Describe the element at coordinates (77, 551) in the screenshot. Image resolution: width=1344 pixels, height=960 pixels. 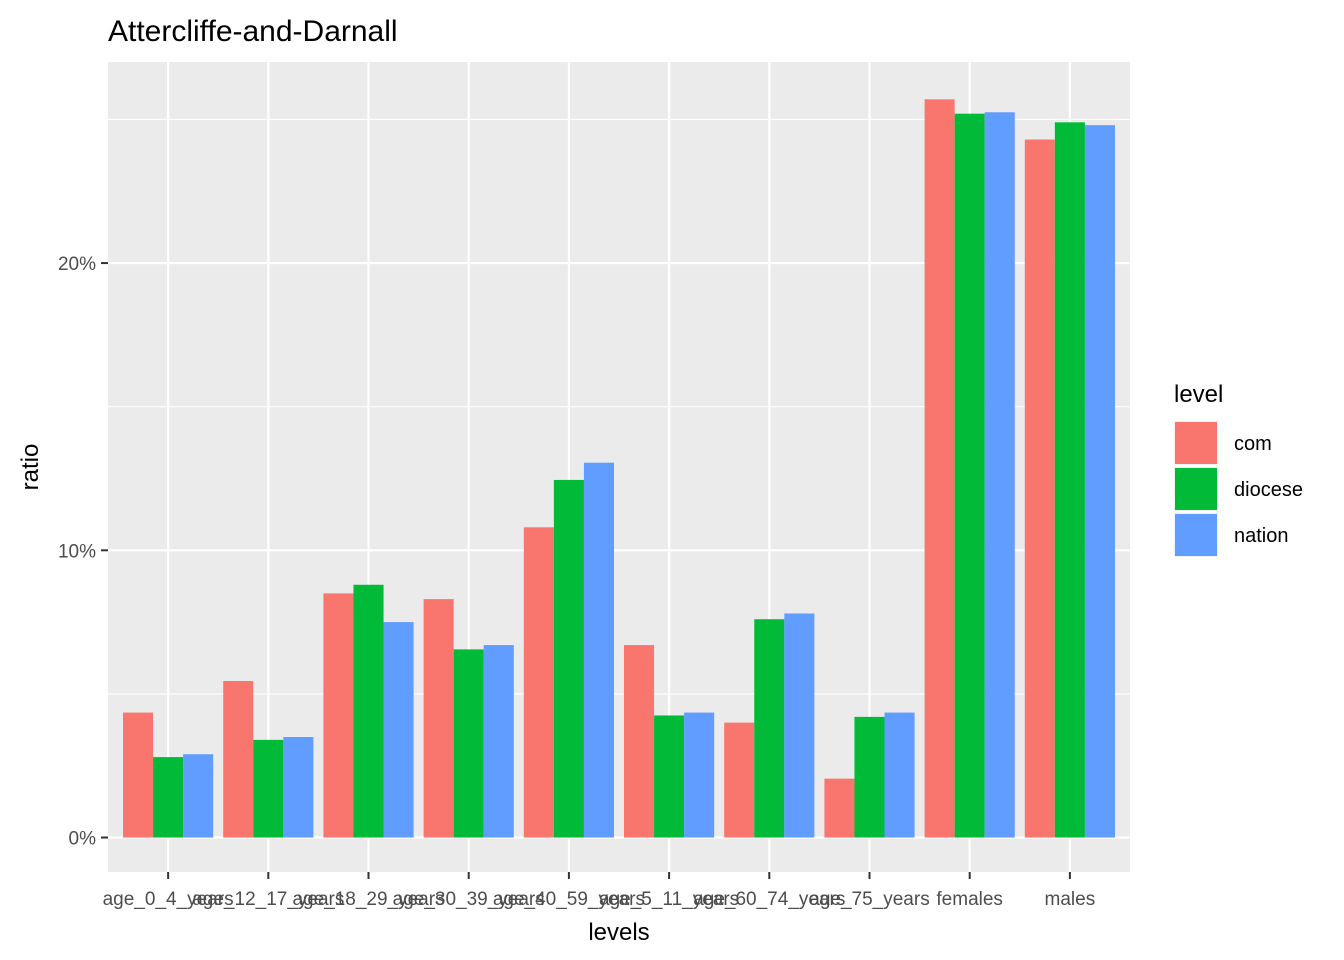
I see `y-tick-label: 10%` at that location.